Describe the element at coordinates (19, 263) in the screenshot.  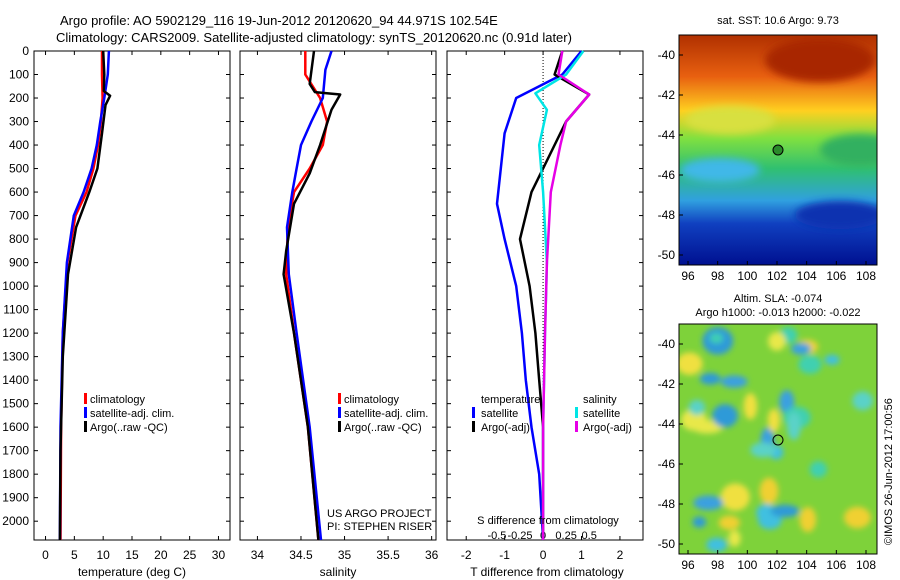
I see `depth-tick-label: 900` at that location.